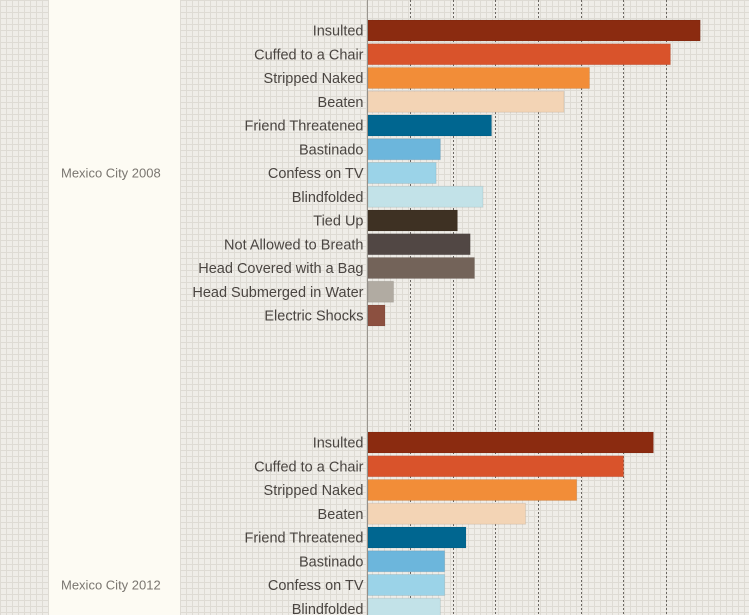 The height and width of the screenshot is (615, 749). I want to click on bar-head-submerged-in-water, so click(381, 291).